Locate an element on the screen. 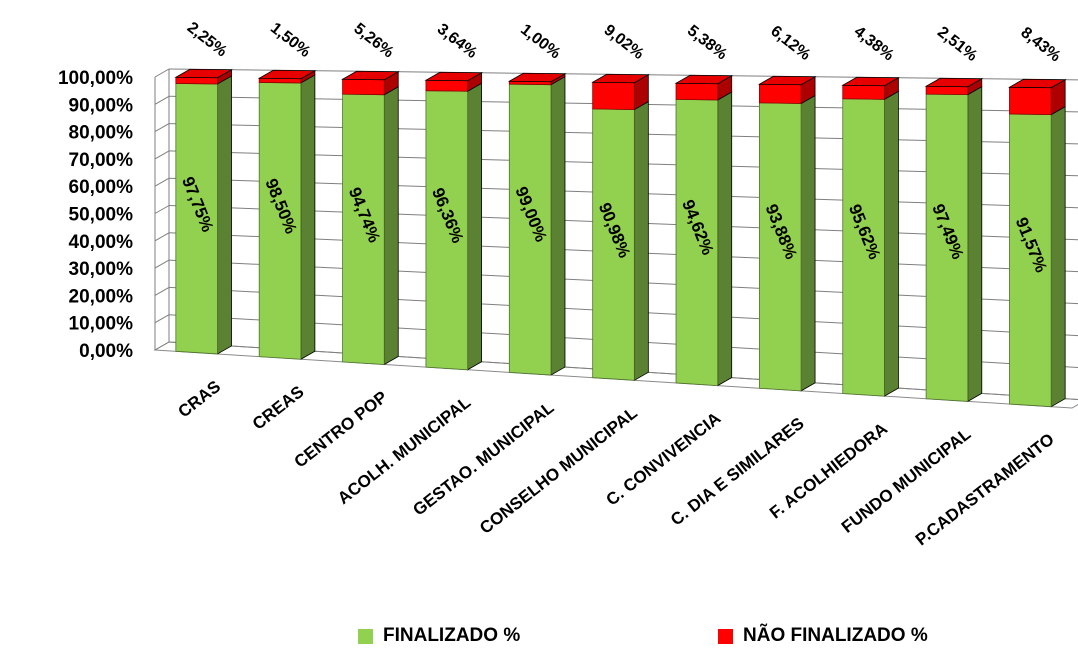  x-tick-label: CENTRO POP is located at coordinates (341, 429).